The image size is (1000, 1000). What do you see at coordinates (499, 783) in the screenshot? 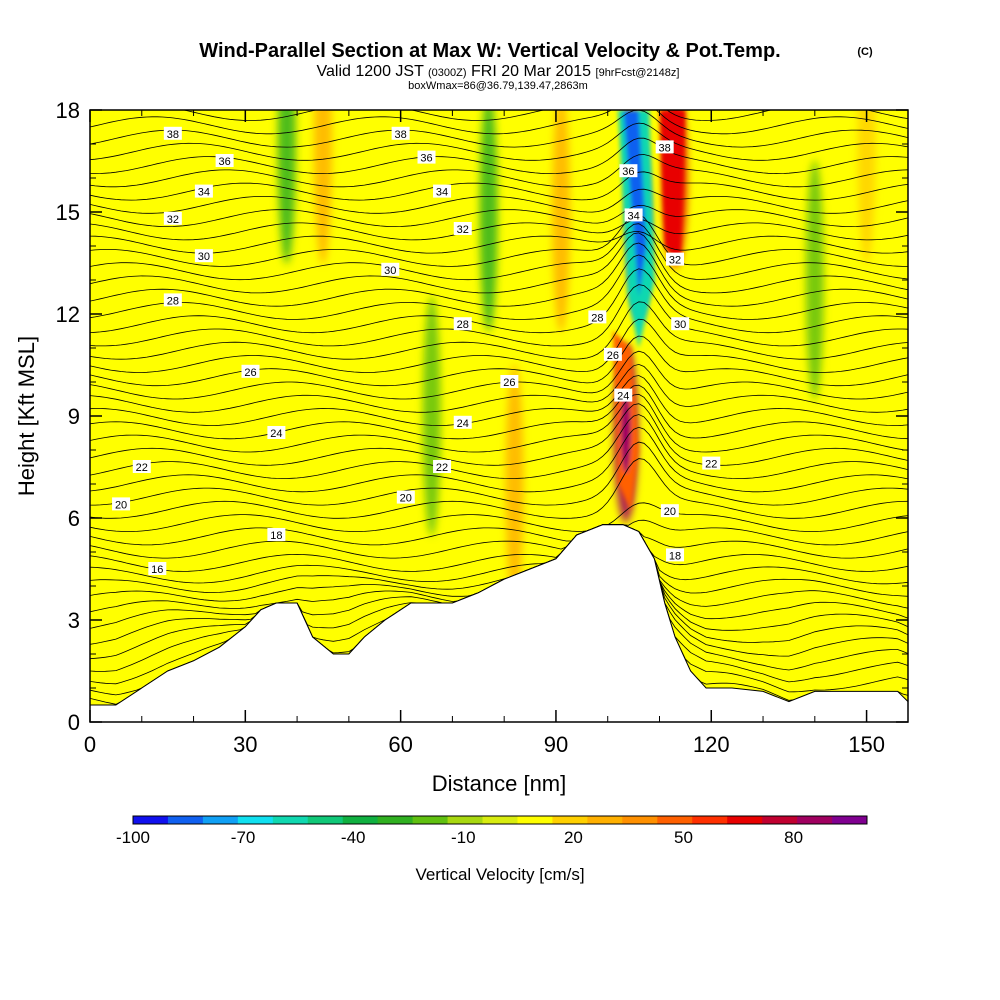
I see `x-axis-label: Distance [nm]` at bounding box center [499, 783].